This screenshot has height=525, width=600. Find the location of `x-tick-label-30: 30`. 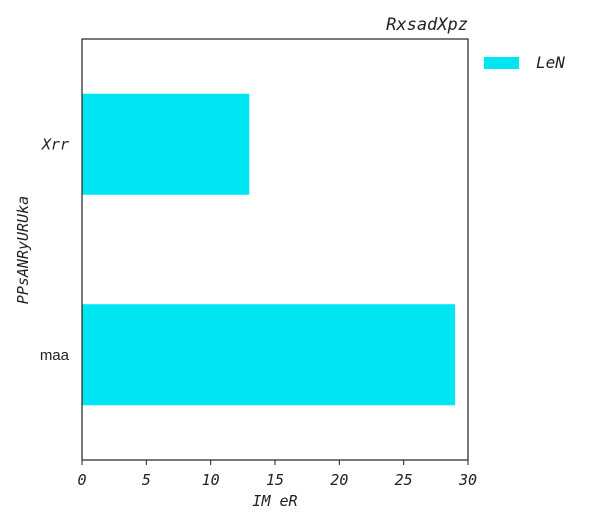

x-tick-label-30: 30 is located at coordinates (467, 480).